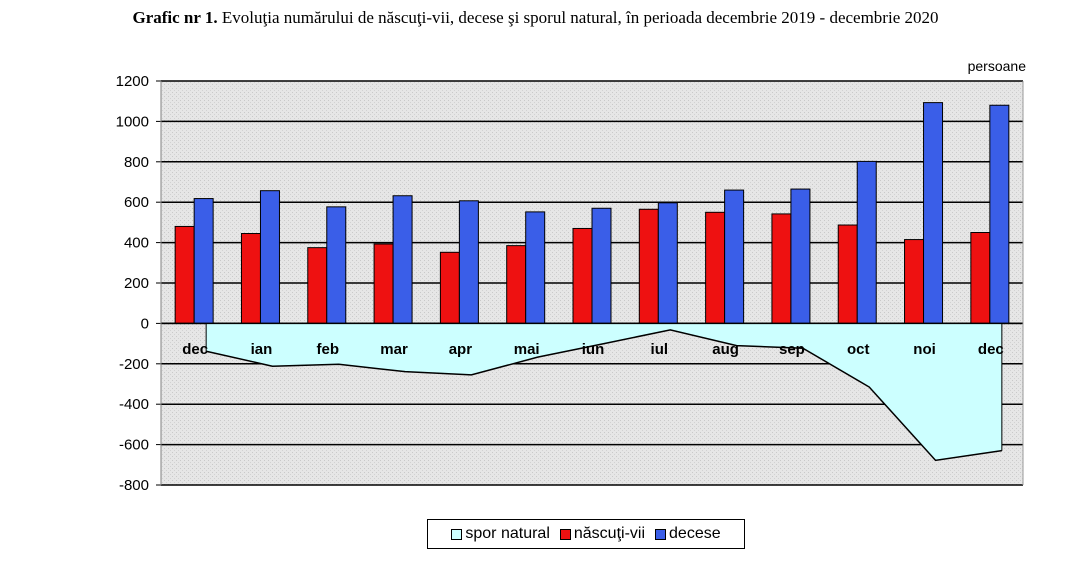 This screenshot has height=582, width=1071. I want to click on y-tick-label: 1000, so click(132, 121).